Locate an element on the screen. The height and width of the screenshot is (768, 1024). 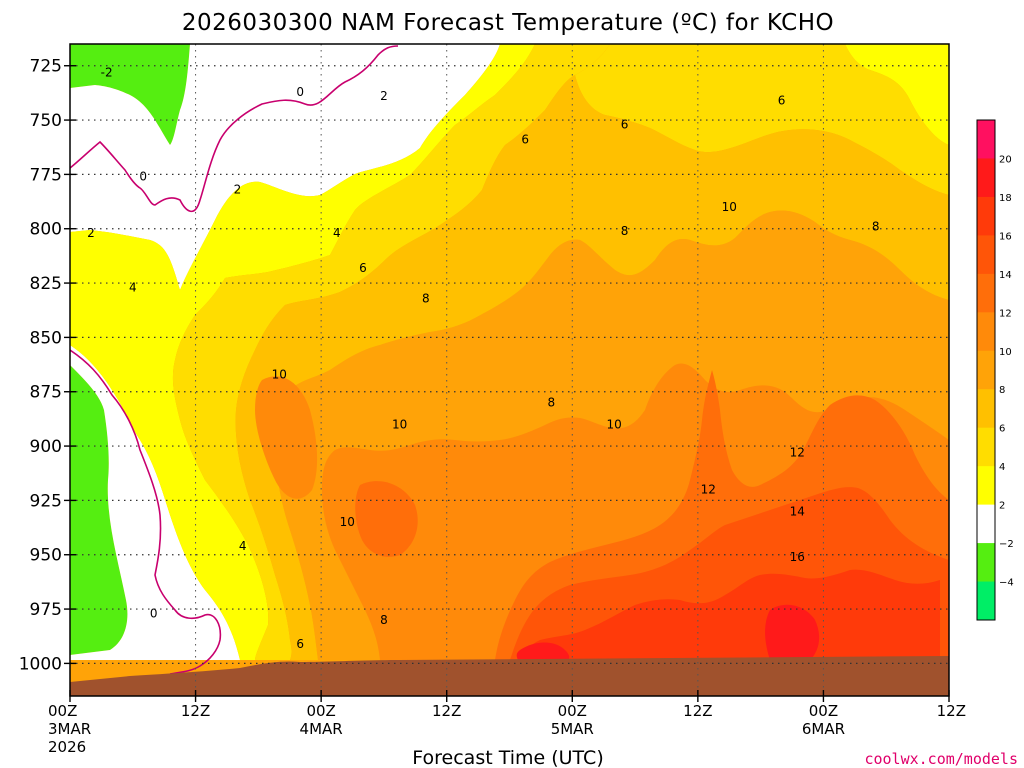
colorbar-label: 18 is located at coordinates (1005, 198).